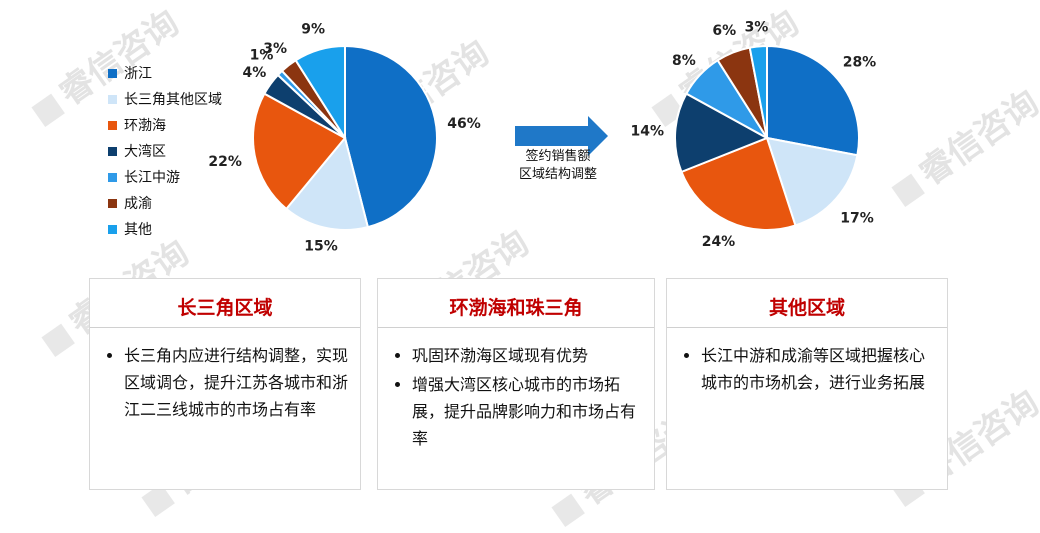  I want to click on legend-item: 成渝, so click(165, 203).